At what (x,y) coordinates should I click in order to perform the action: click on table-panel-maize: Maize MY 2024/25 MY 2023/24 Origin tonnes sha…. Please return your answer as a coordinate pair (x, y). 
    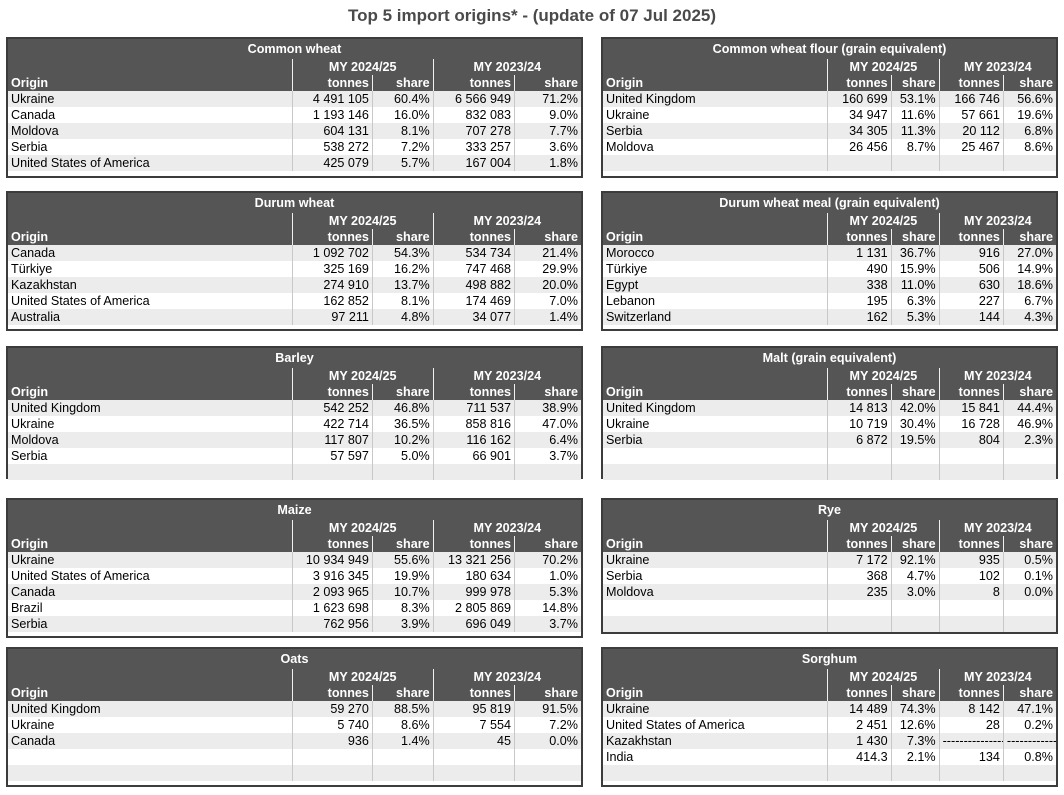
    Looking at the image, I should click on (294, 568).